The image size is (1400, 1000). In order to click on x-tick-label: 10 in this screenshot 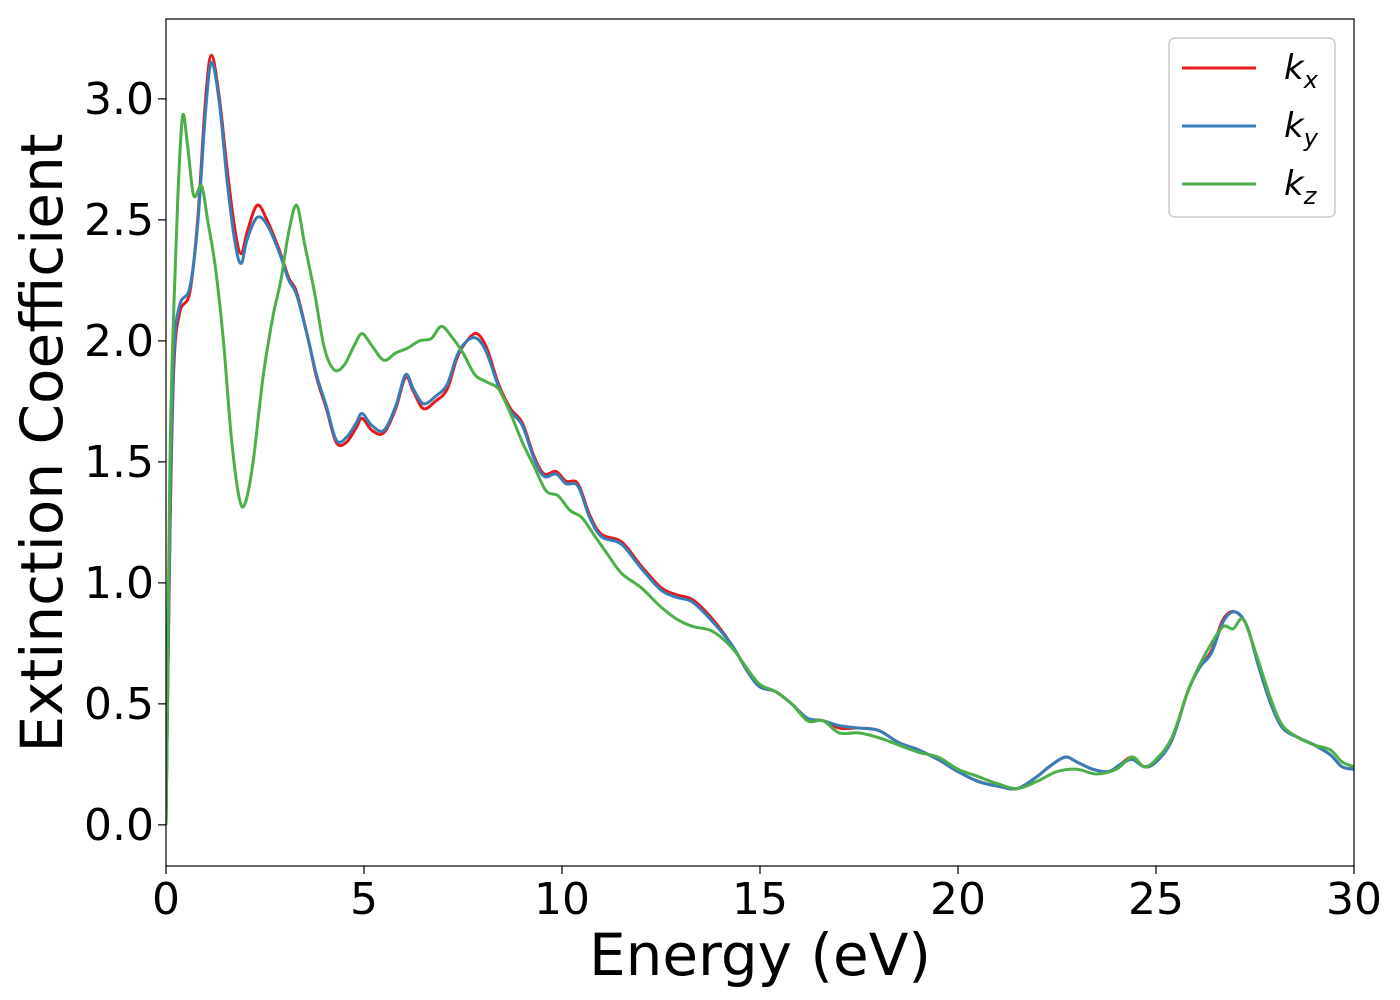, I will do `click(562, 899)`.